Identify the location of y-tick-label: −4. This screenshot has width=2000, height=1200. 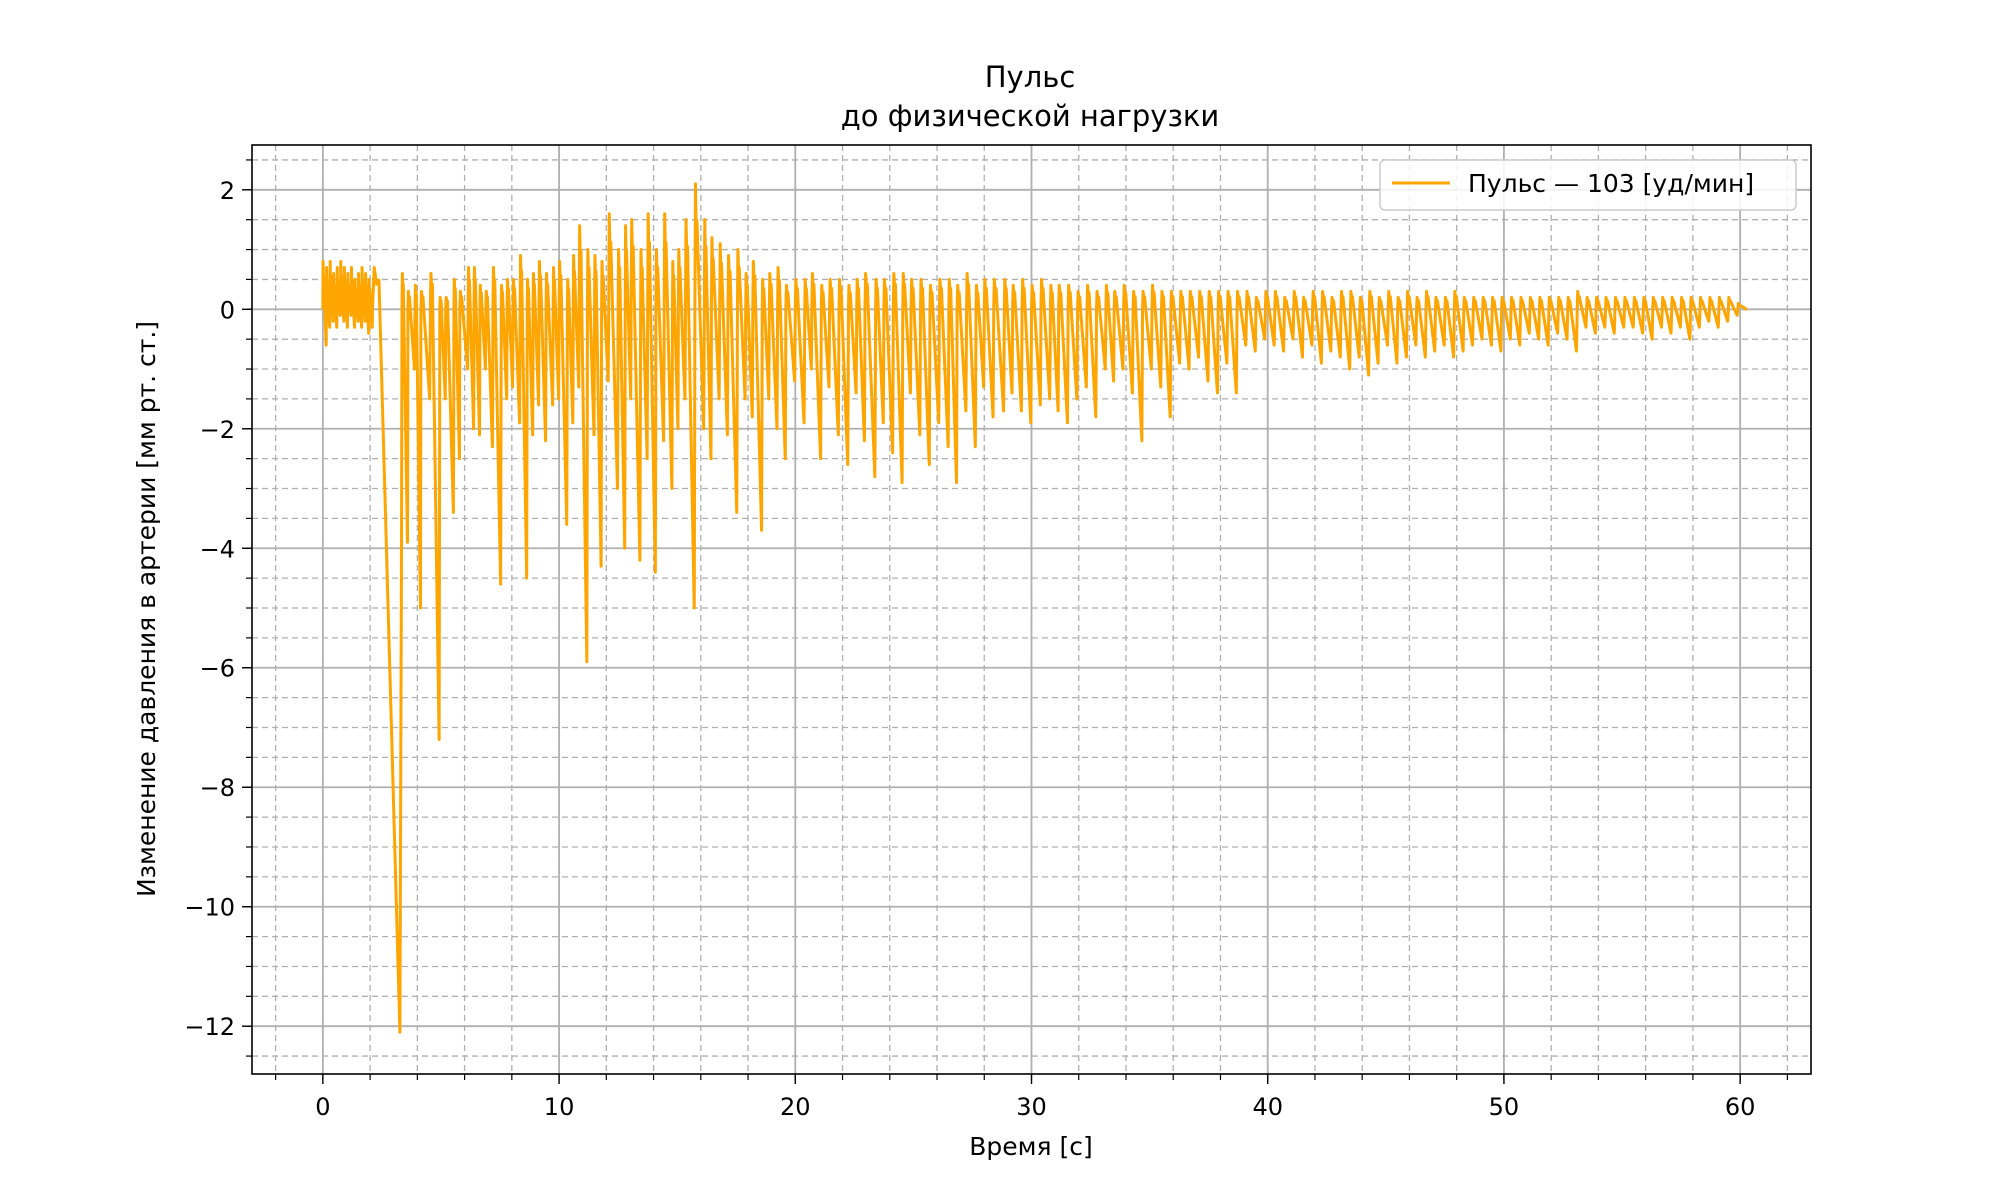
(217, 549).